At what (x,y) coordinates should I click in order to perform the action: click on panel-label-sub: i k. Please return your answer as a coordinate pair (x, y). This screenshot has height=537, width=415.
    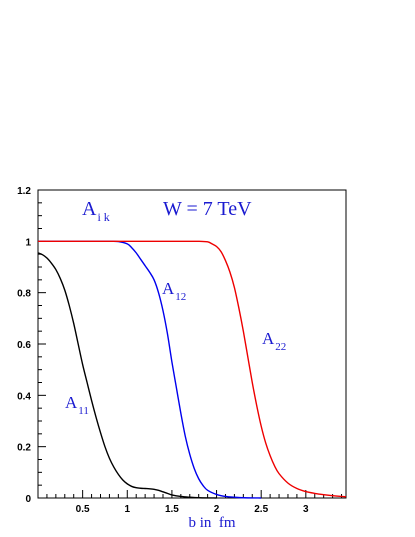
    Looking at the image, I should click on (103, 217).